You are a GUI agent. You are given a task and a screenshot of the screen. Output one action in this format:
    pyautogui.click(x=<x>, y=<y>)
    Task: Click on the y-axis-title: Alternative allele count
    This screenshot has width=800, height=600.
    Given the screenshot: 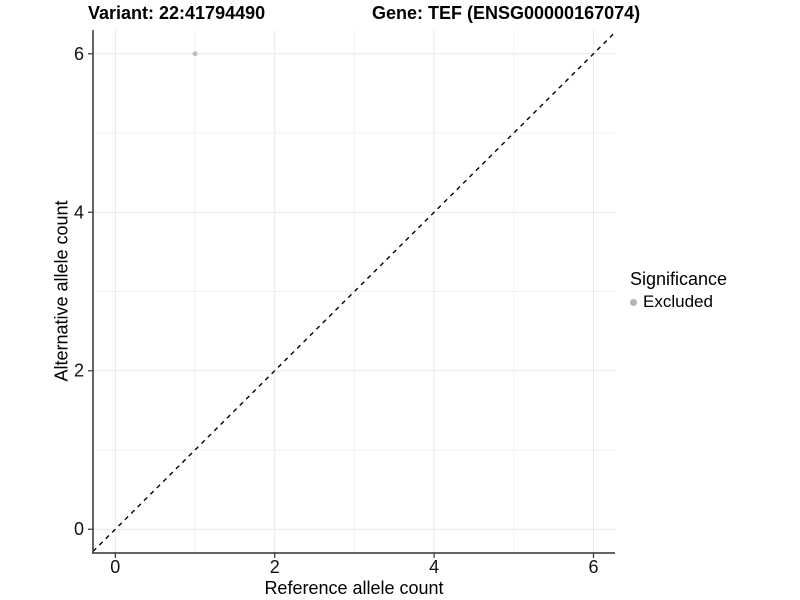 What is the action you would take?
    pyautogui.click(x=61, y=291)
    